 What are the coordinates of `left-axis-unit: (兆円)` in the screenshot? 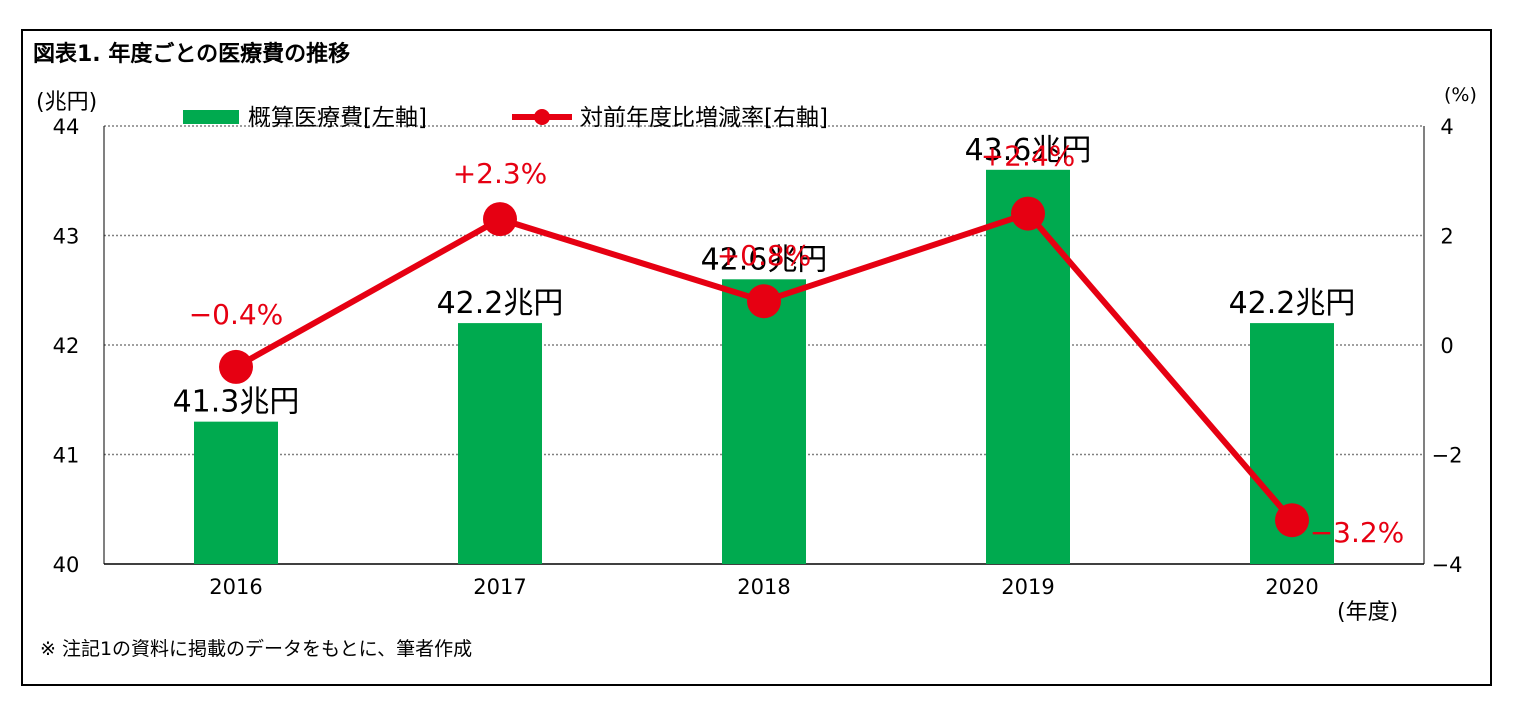 It's located at (67, 102).